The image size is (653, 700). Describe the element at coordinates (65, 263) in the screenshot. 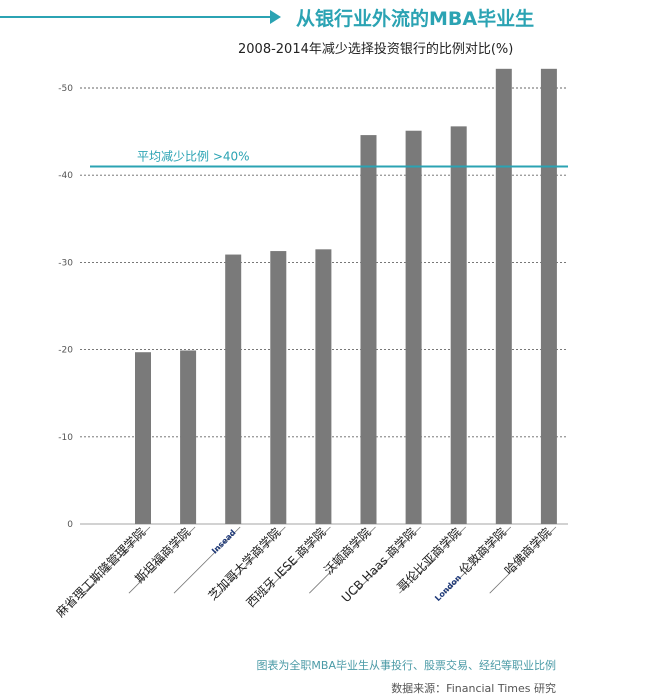

I see `y-tick-label: -30` at that location.